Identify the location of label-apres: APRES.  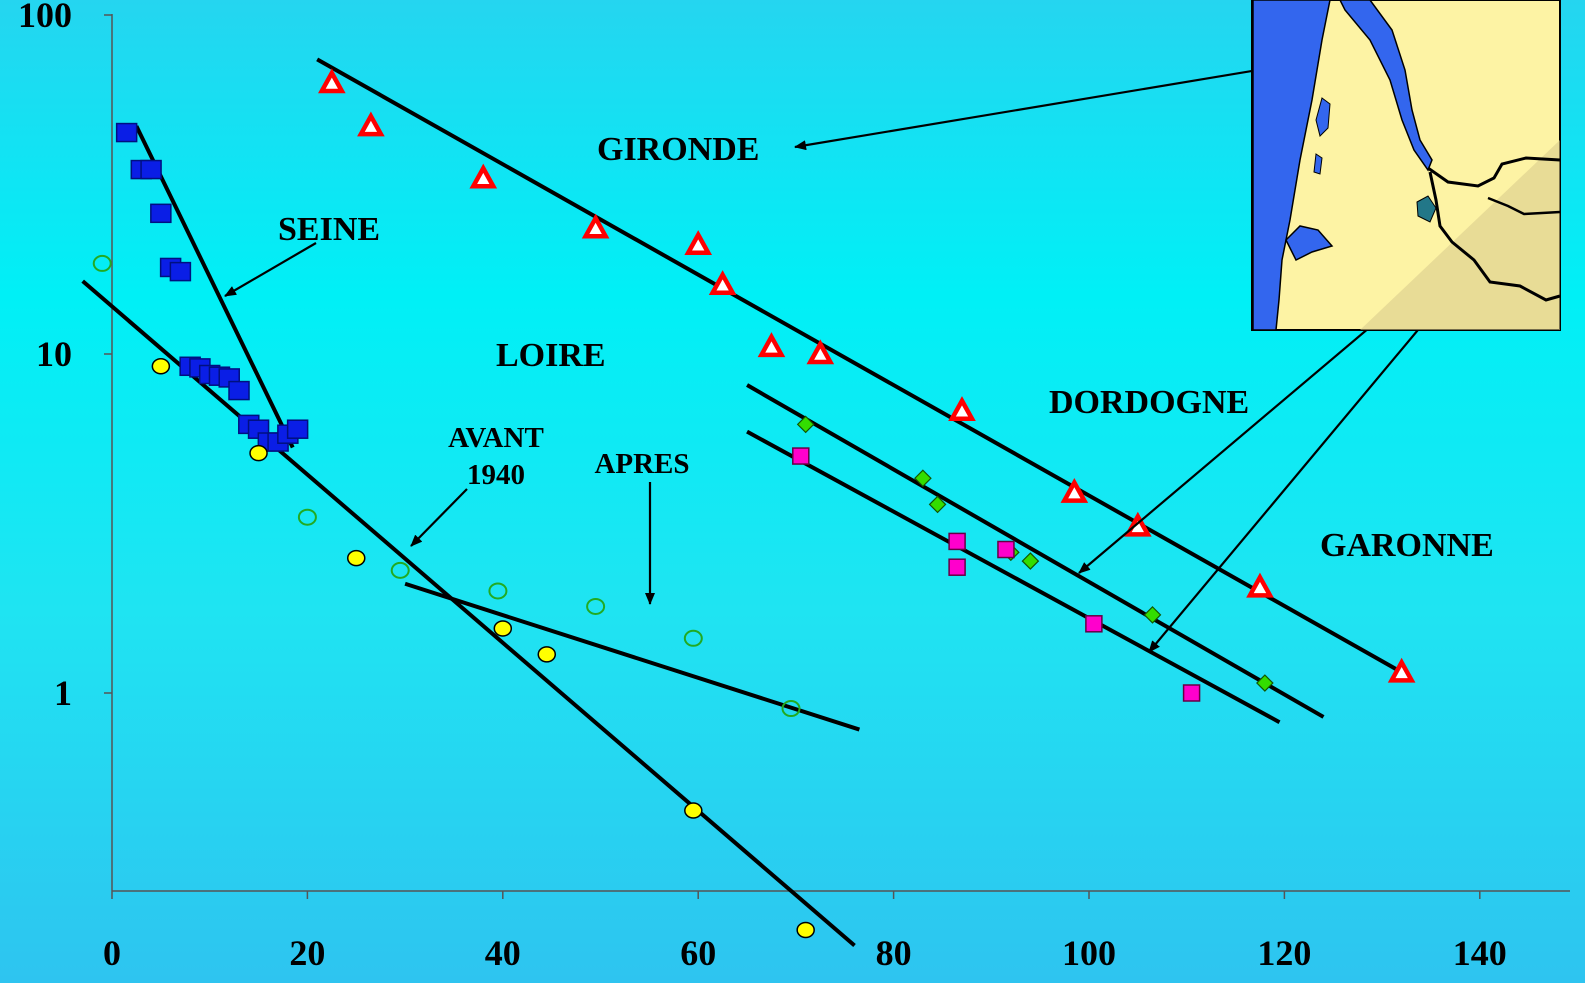
(641, 464).